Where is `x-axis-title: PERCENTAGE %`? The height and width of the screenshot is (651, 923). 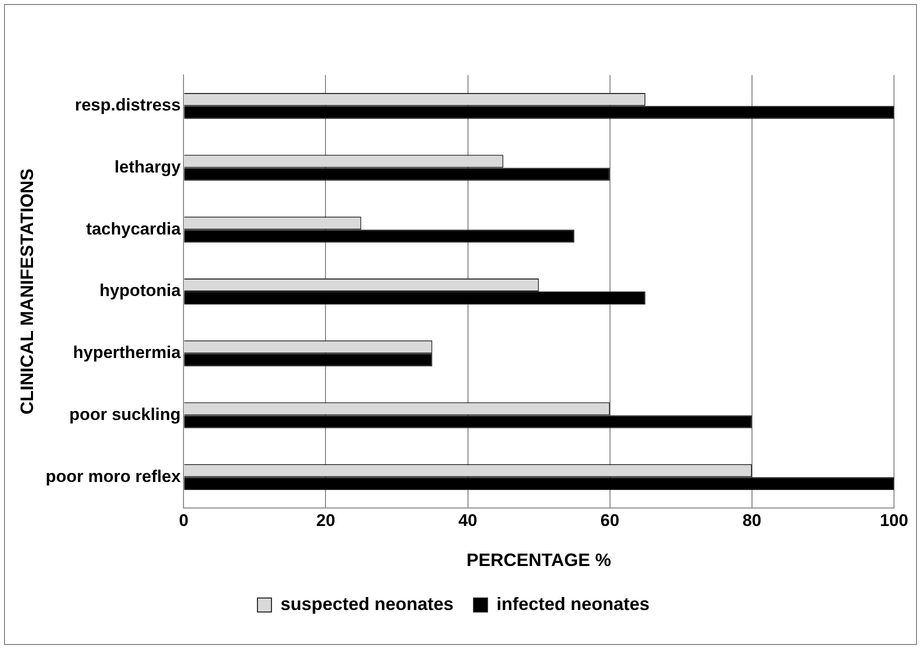 x-axis-title: PERCENTAGE % is located at coordinates (539, 560).